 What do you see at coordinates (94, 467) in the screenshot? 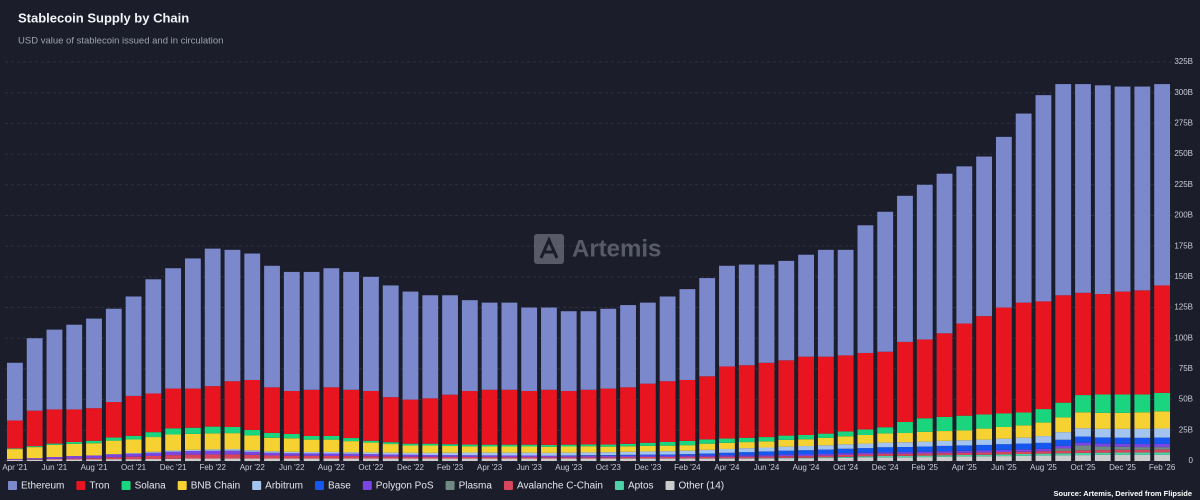
I see `x-tick-label: Aug '21` at bounding box center [94, 467].